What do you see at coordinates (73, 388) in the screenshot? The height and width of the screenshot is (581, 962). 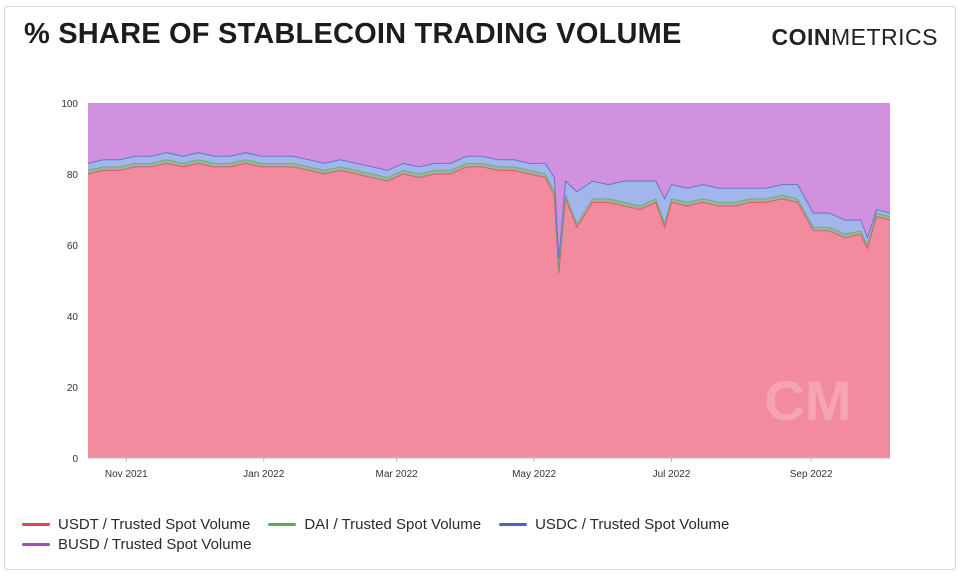 I see `y-tick-label: 20` at bounding box center [73, 388].